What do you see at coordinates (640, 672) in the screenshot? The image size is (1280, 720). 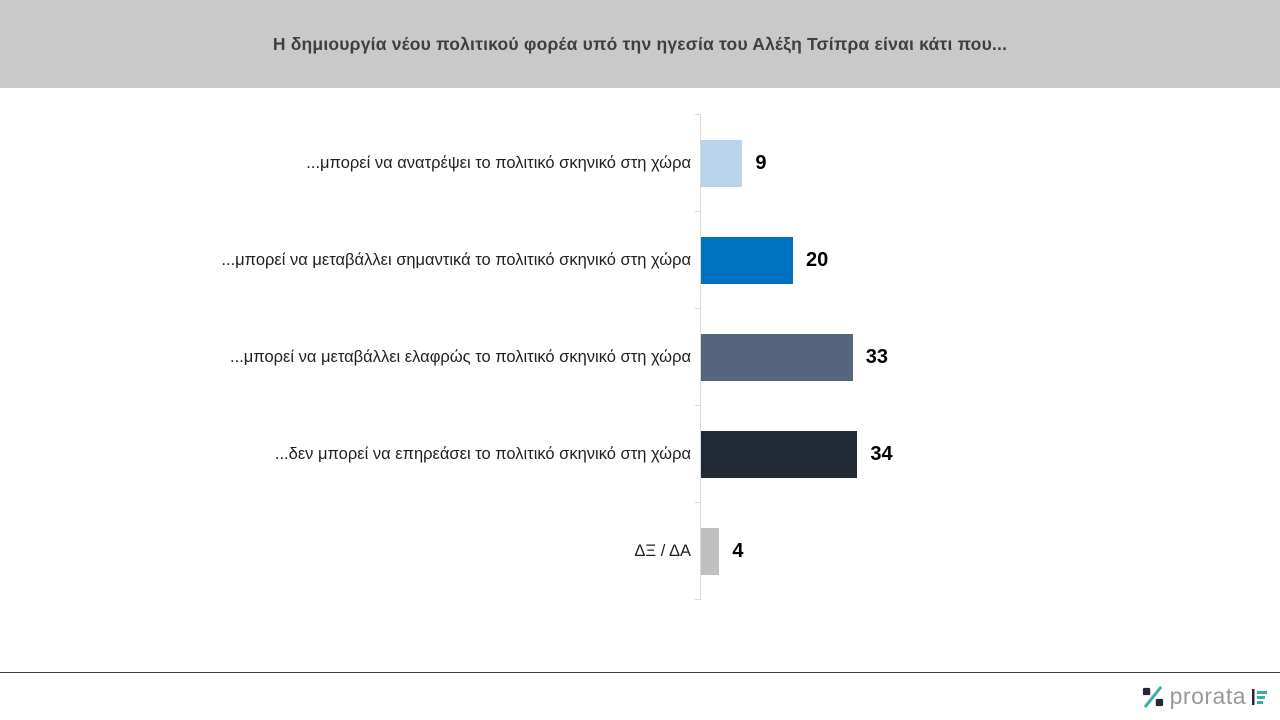 I see `footer-divider` at bounding box center [640, 672].